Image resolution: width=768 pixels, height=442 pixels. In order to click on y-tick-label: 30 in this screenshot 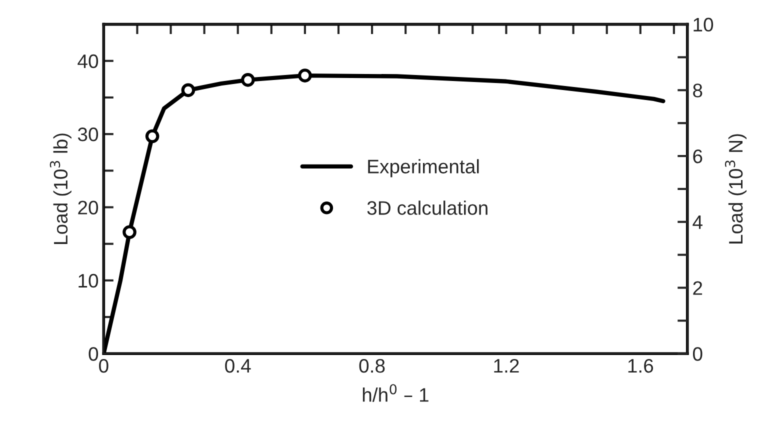, I will do `click(88, 135)`.